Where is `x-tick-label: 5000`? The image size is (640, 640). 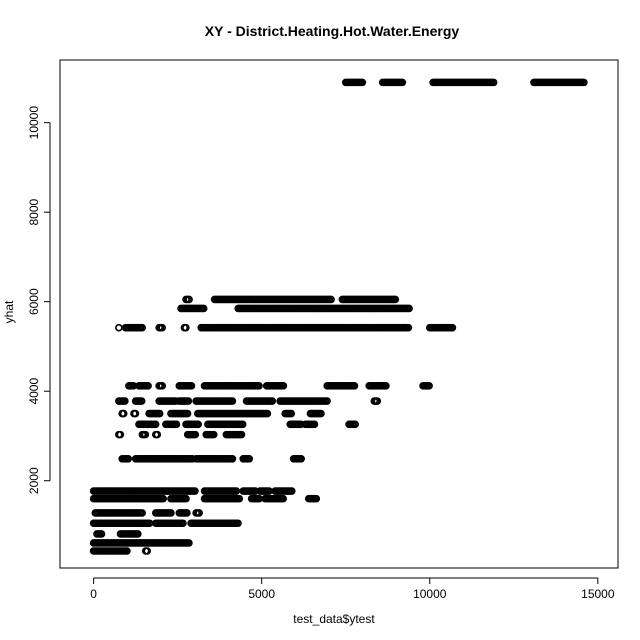 x-tick-label: 5000 is located at coordinates (261, 594).